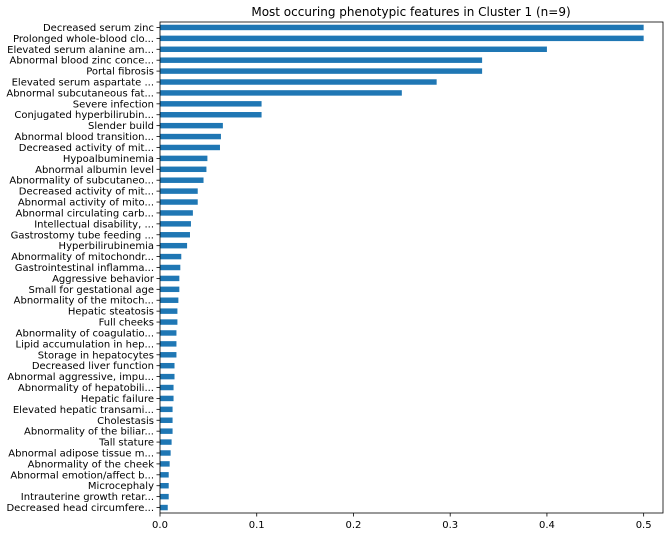  I want to click on y-tick-label: Tall stature, so click(126, 443).